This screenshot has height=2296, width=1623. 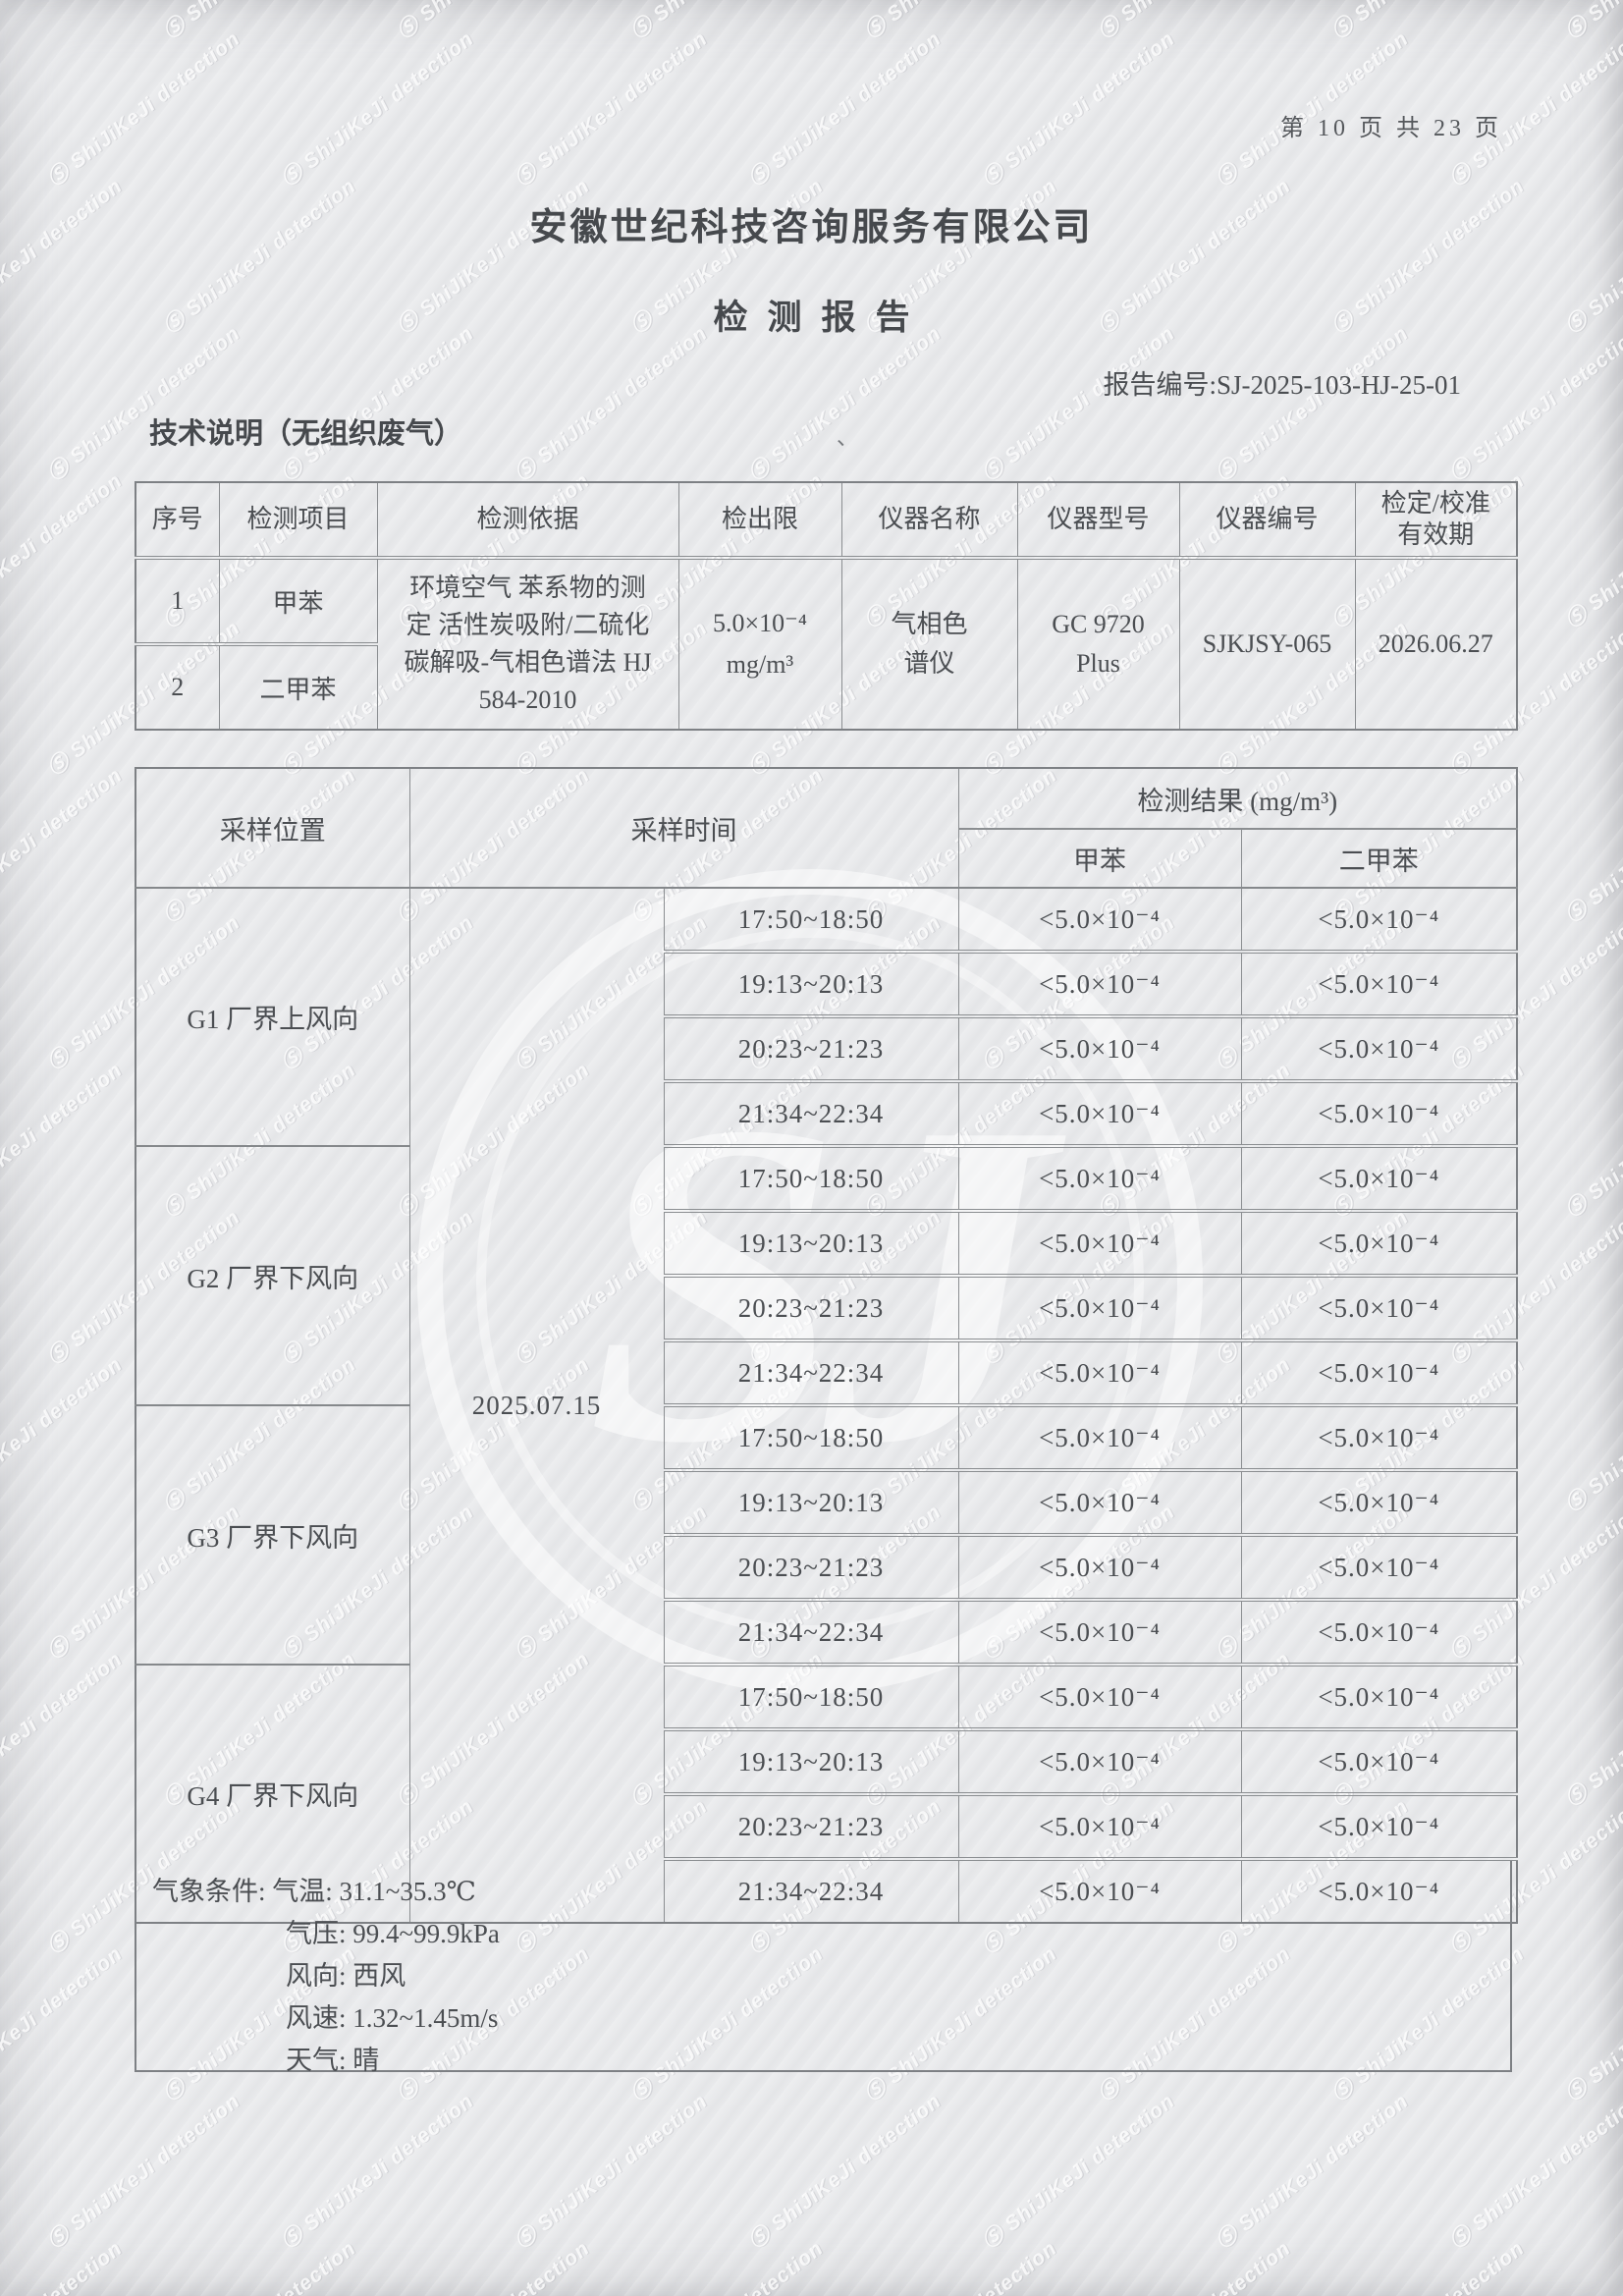 I want to click on col-header-validity-text: 检定/校准有效期, so click(x=1435, y=519).